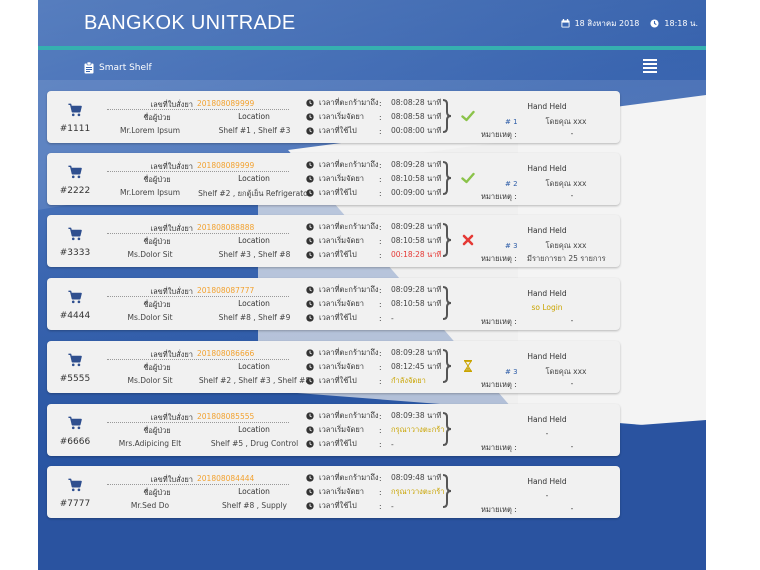  Describe the element at coordinates (416, 366) in the screenshot. I see `time-start-value: 08:12:45 นาที` at that location.